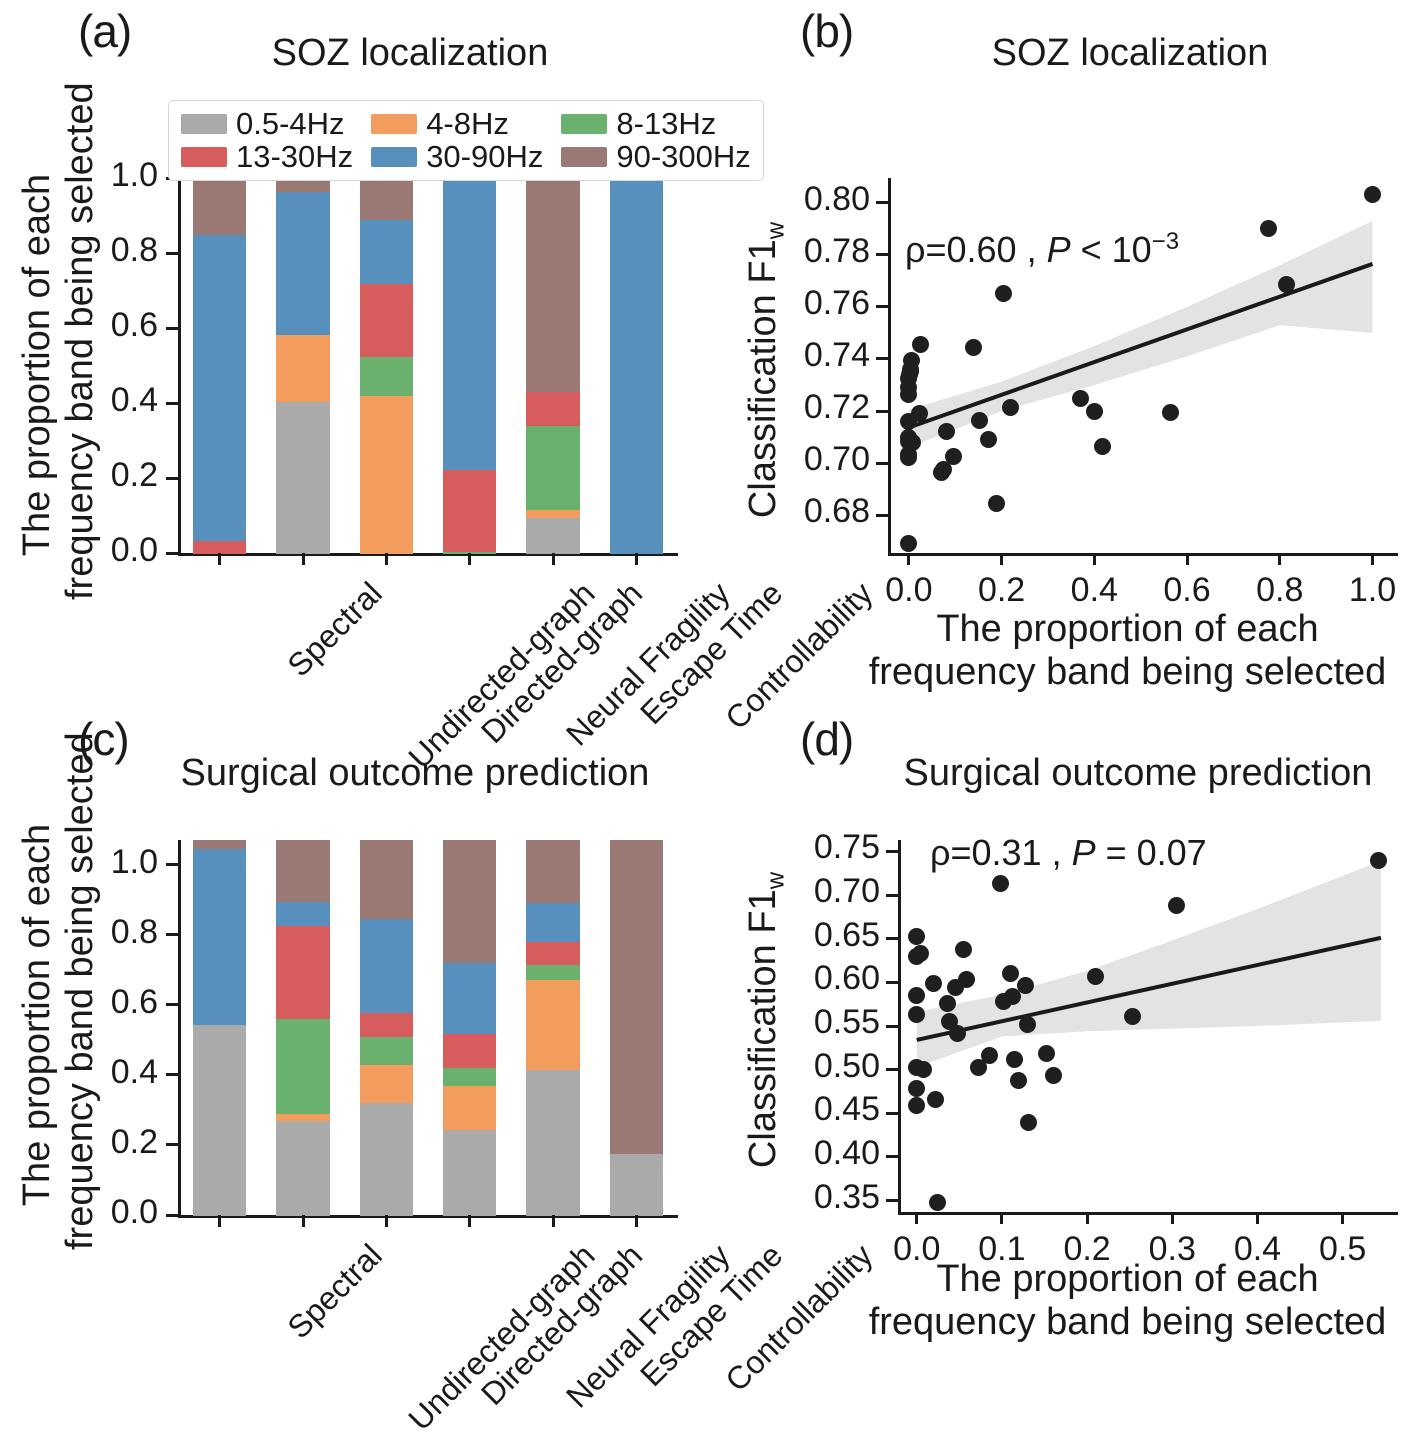 The width and height of the screenshot is (1425, 1438). What do you see at coordinates (1165, 241) in the screenshot?
I see `p-exponent: −3` at bounding box center [1165, 241].